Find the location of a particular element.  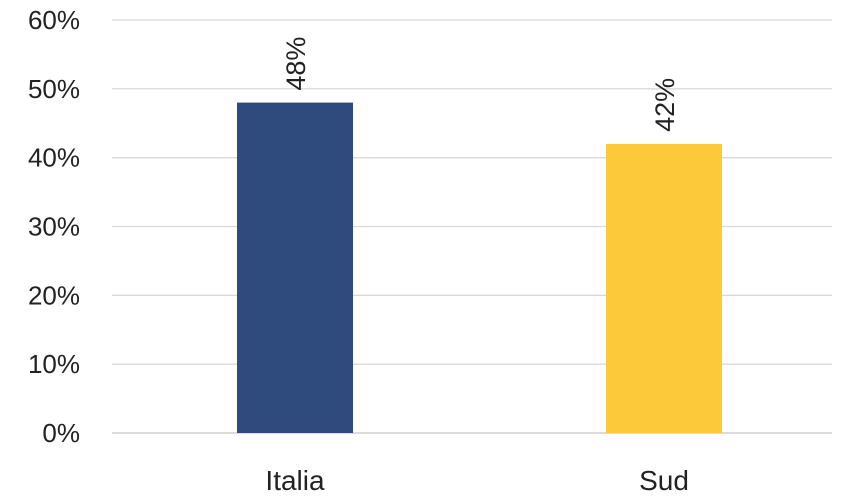

category-label-sud: Sud is located at coordinates (664, 480).